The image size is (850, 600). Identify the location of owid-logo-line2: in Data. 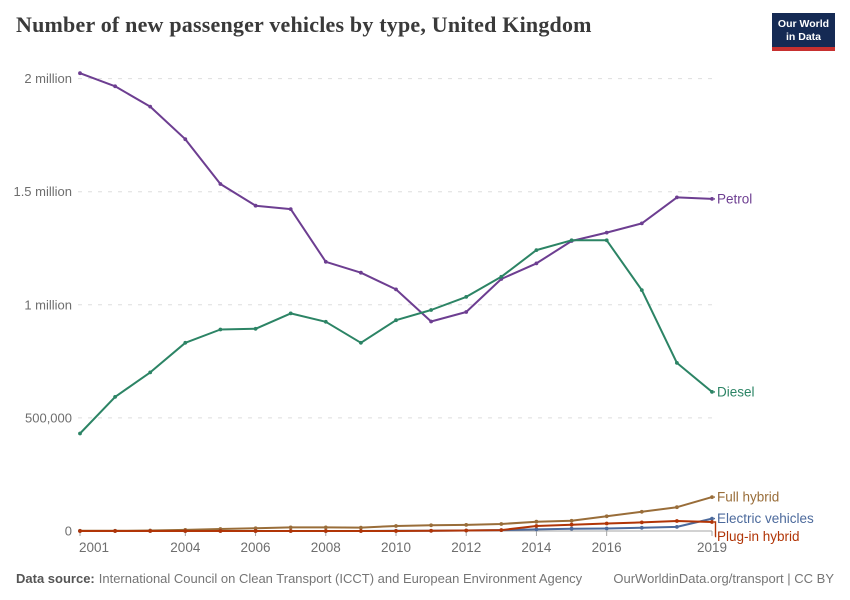
(803, 36).